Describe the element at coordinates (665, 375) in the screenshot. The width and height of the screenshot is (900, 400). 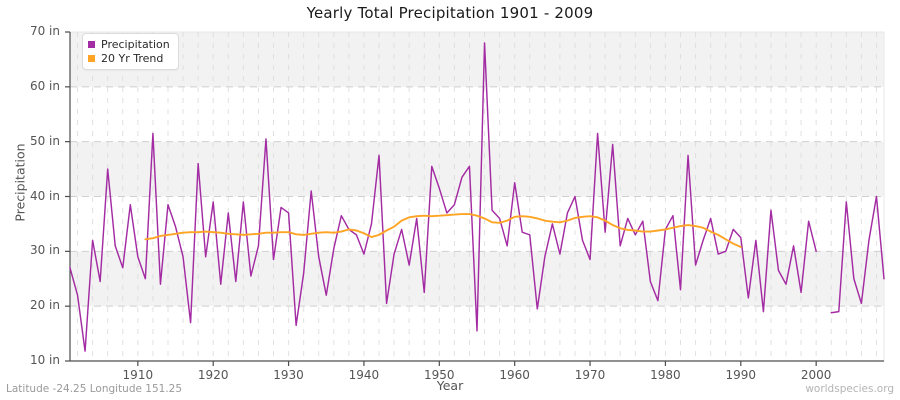
I see `x-tick-label: 1980` at that location.